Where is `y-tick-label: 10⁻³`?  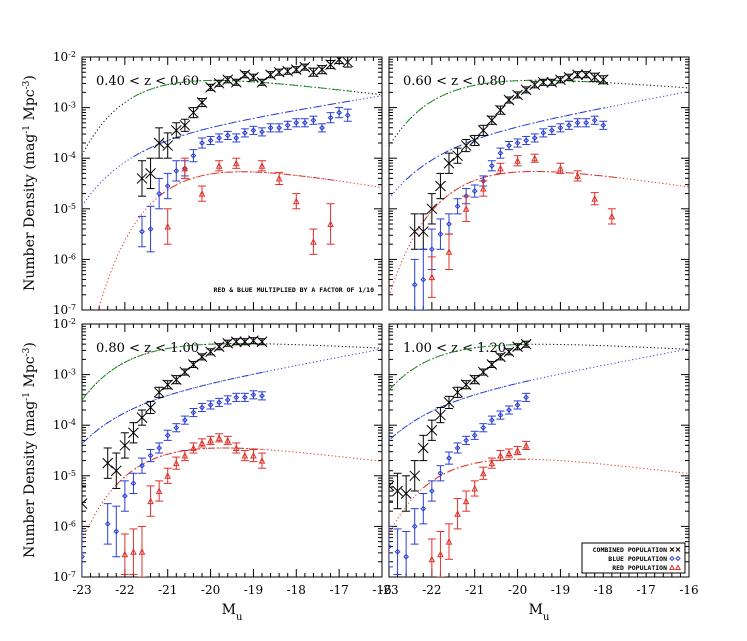 y-tick-label: 10⁻³ is located at coordinates (64, 107).